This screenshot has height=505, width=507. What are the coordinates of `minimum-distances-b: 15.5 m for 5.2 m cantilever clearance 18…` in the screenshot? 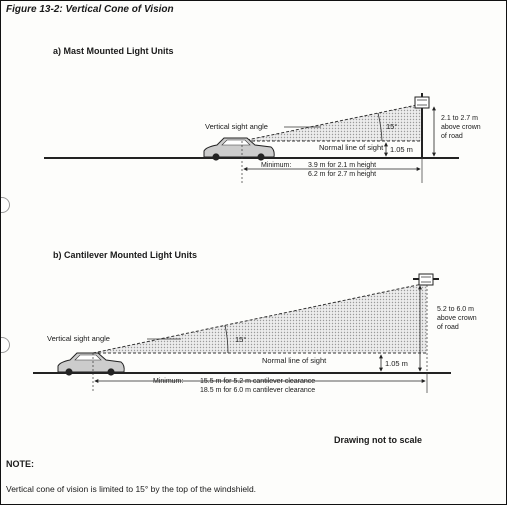 It's located at (258, 386).